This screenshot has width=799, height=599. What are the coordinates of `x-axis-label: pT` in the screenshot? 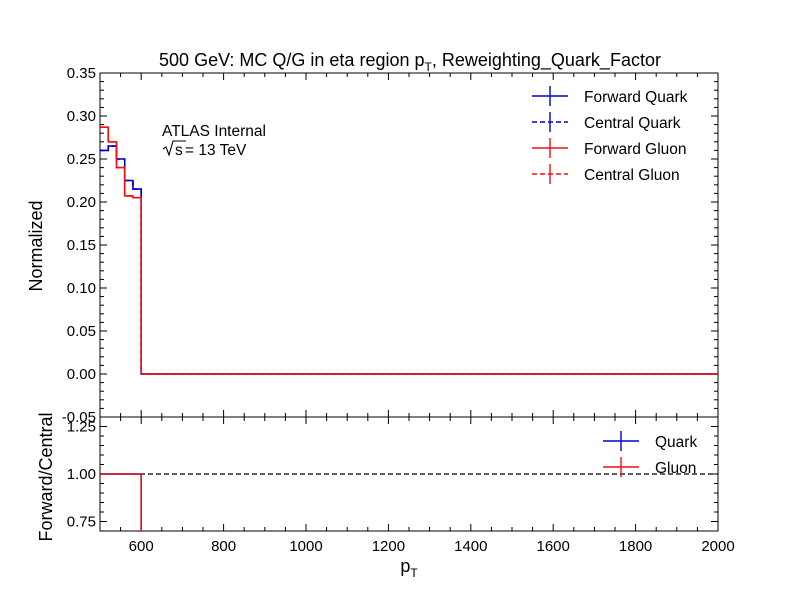 It's located at (409, 568).